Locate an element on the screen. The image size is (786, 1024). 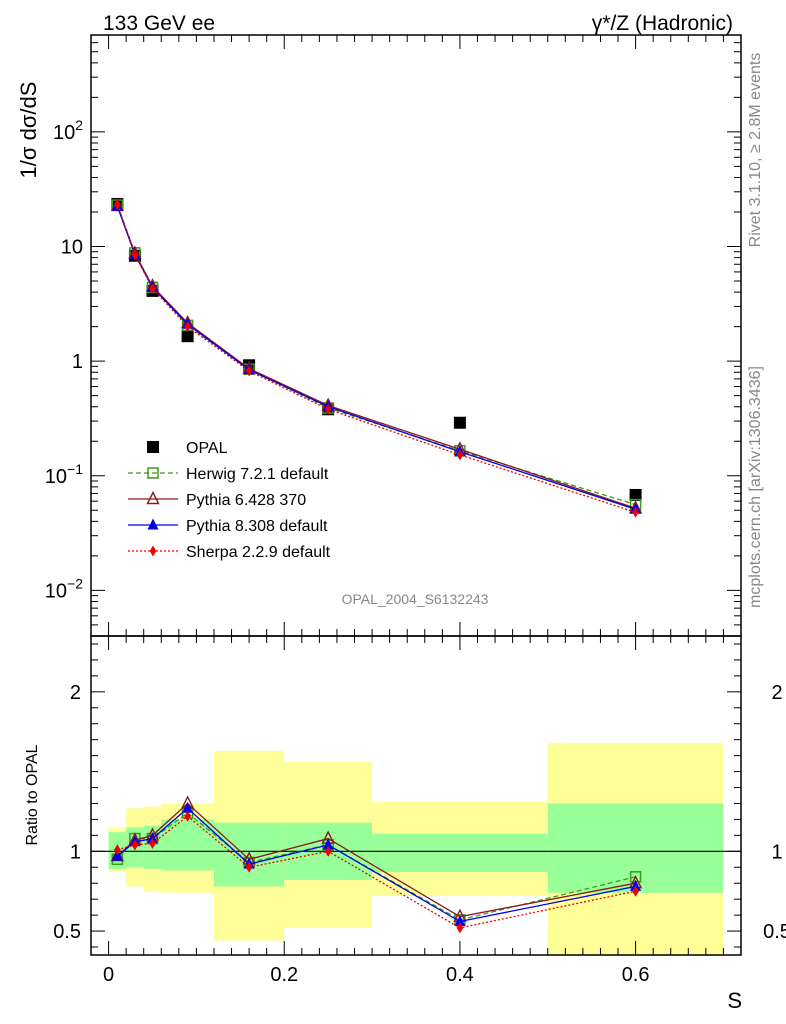
main-y-tick-label: 1 is located at coordinates (77, 362).